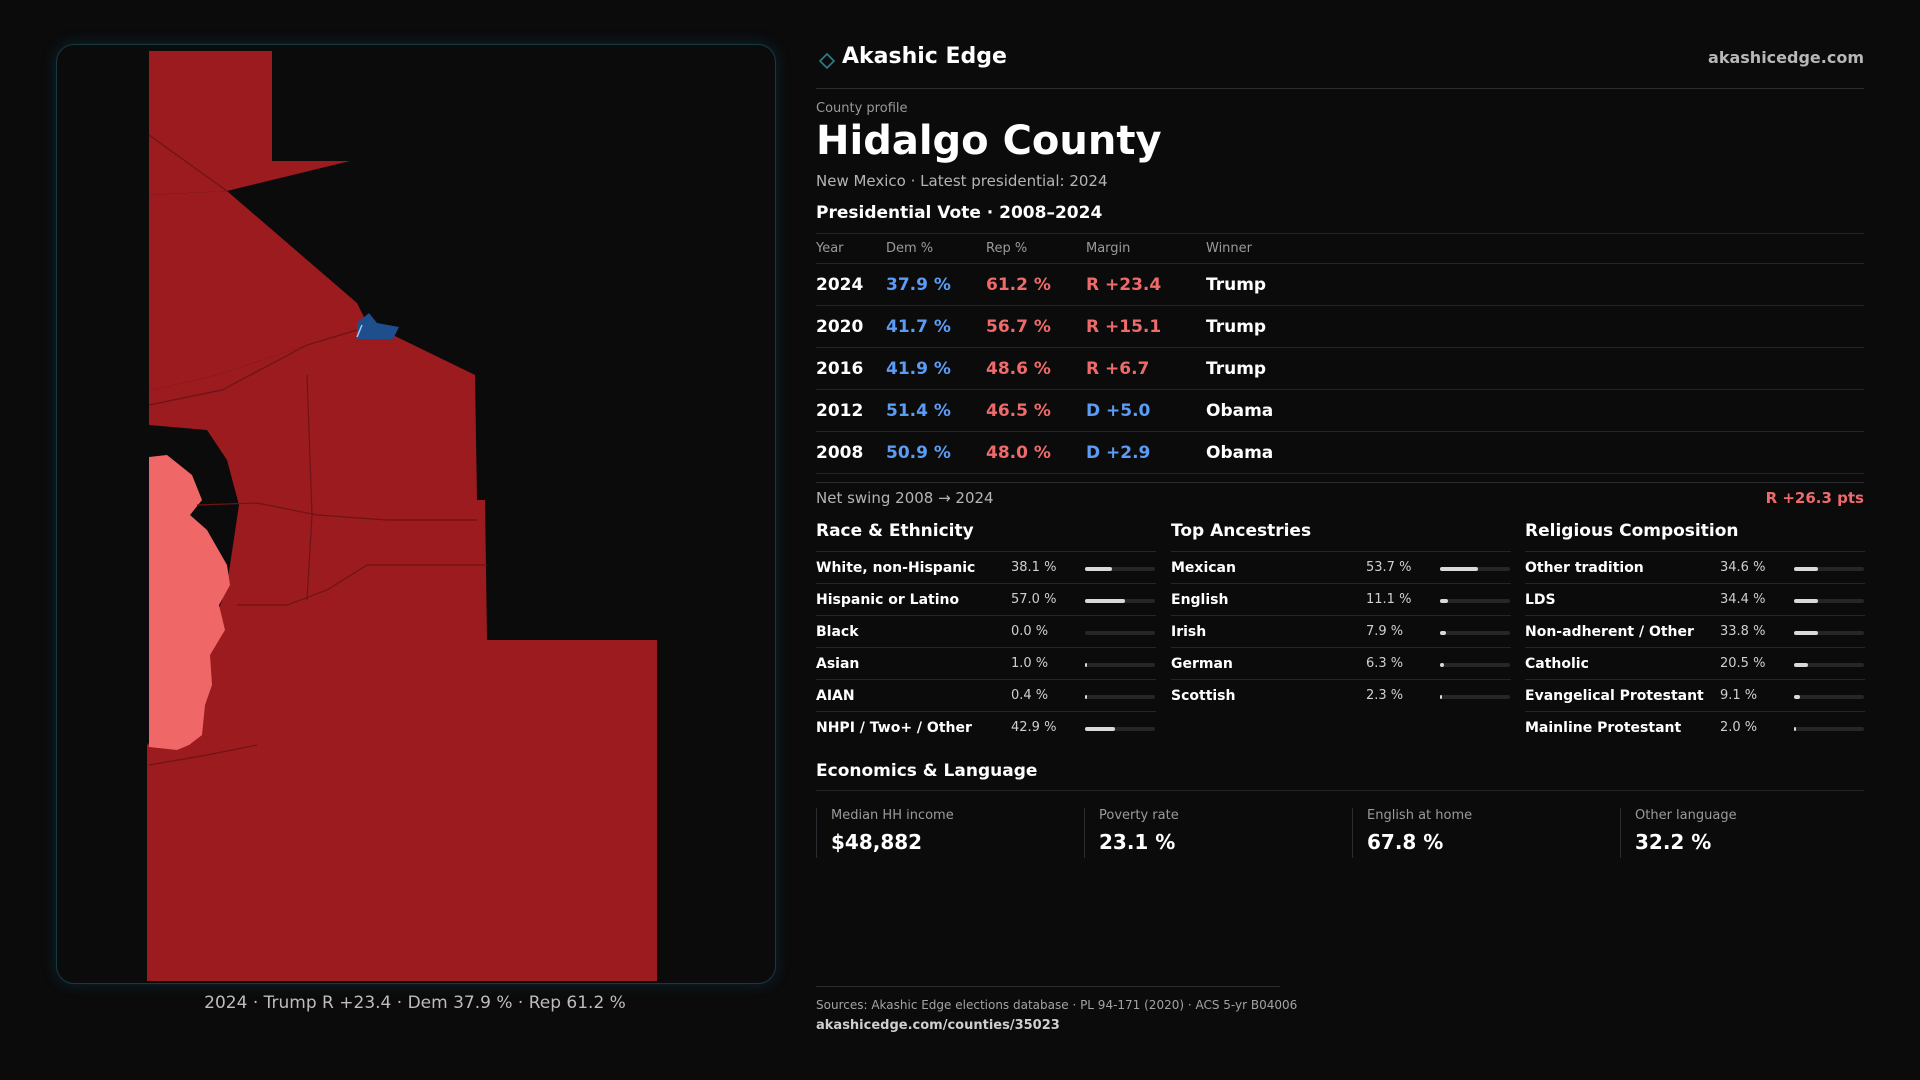  Describe the element at coordinates (1743, 631) in the screenshot. I see `religion-pct: 33.8 %` at that location.